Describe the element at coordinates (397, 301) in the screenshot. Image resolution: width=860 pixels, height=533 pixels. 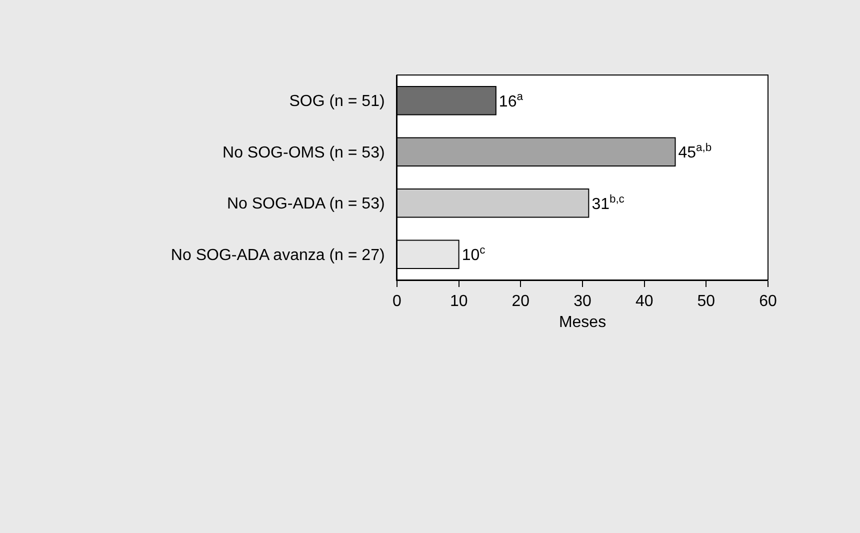
I see `x-tick-label: 0` at that location.